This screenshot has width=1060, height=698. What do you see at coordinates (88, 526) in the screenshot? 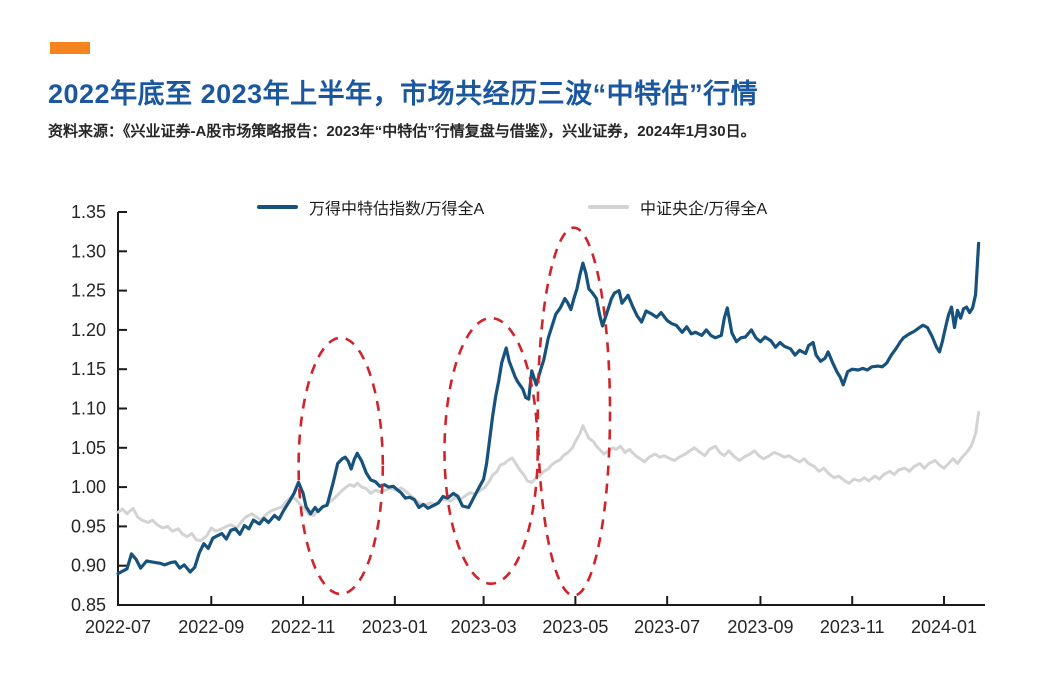
I see `y-axis-tick-label: 0.95` at bounding box center [88, 526].